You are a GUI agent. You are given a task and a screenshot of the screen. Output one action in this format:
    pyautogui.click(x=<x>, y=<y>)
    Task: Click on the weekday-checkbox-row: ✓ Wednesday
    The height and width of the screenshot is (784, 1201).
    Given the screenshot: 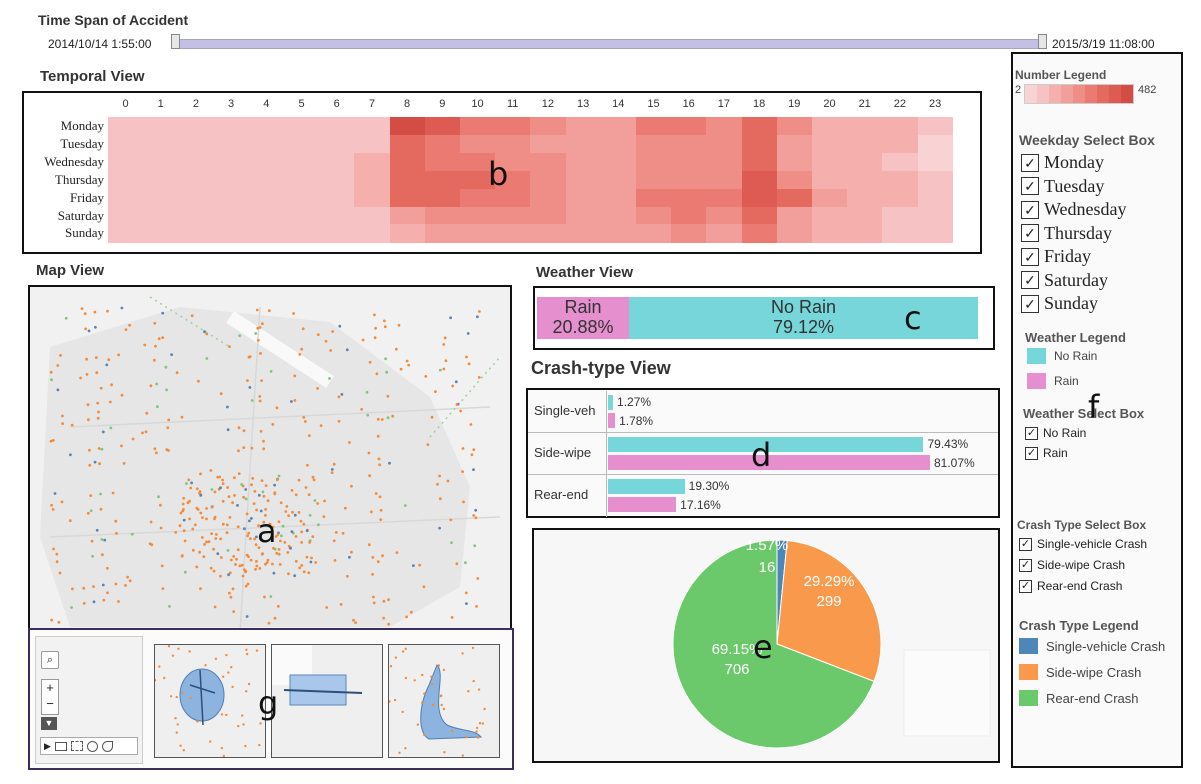 What is the action you would take?
    pyautogui.click(x=1074, y=209)
    